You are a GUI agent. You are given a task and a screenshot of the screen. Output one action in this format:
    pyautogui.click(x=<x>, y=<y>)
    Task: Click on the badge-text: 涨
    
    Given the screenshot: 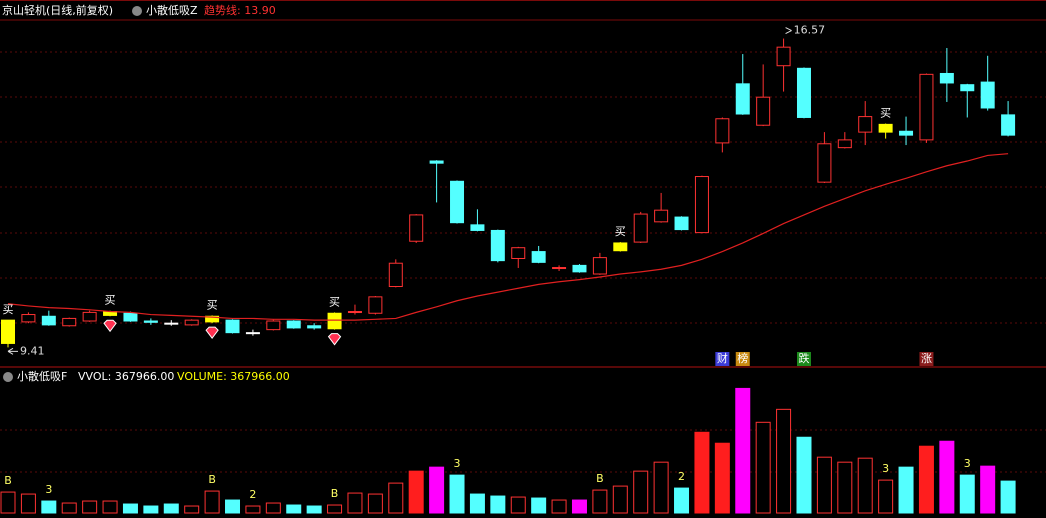 What is the action you would take?
    pyautogui.click(x=926, y=358)
    